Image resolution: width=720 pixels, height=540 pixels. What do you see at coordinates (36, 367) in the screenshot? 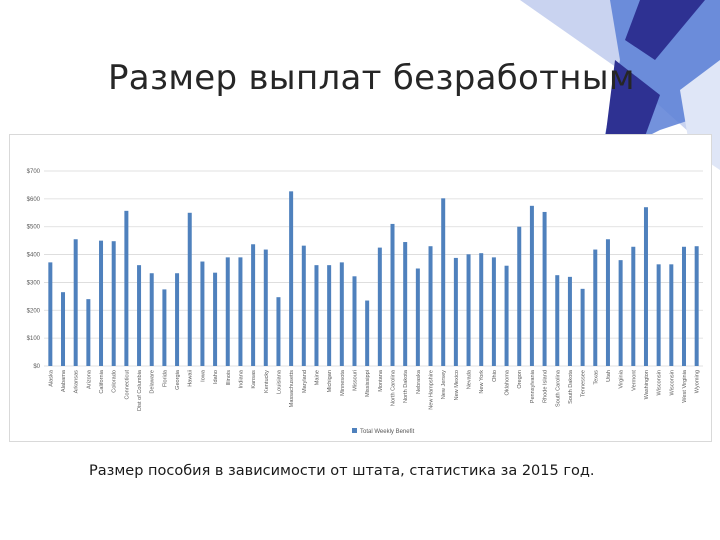
I see `y-tick-label: $0` at bounding box center [36, 367].